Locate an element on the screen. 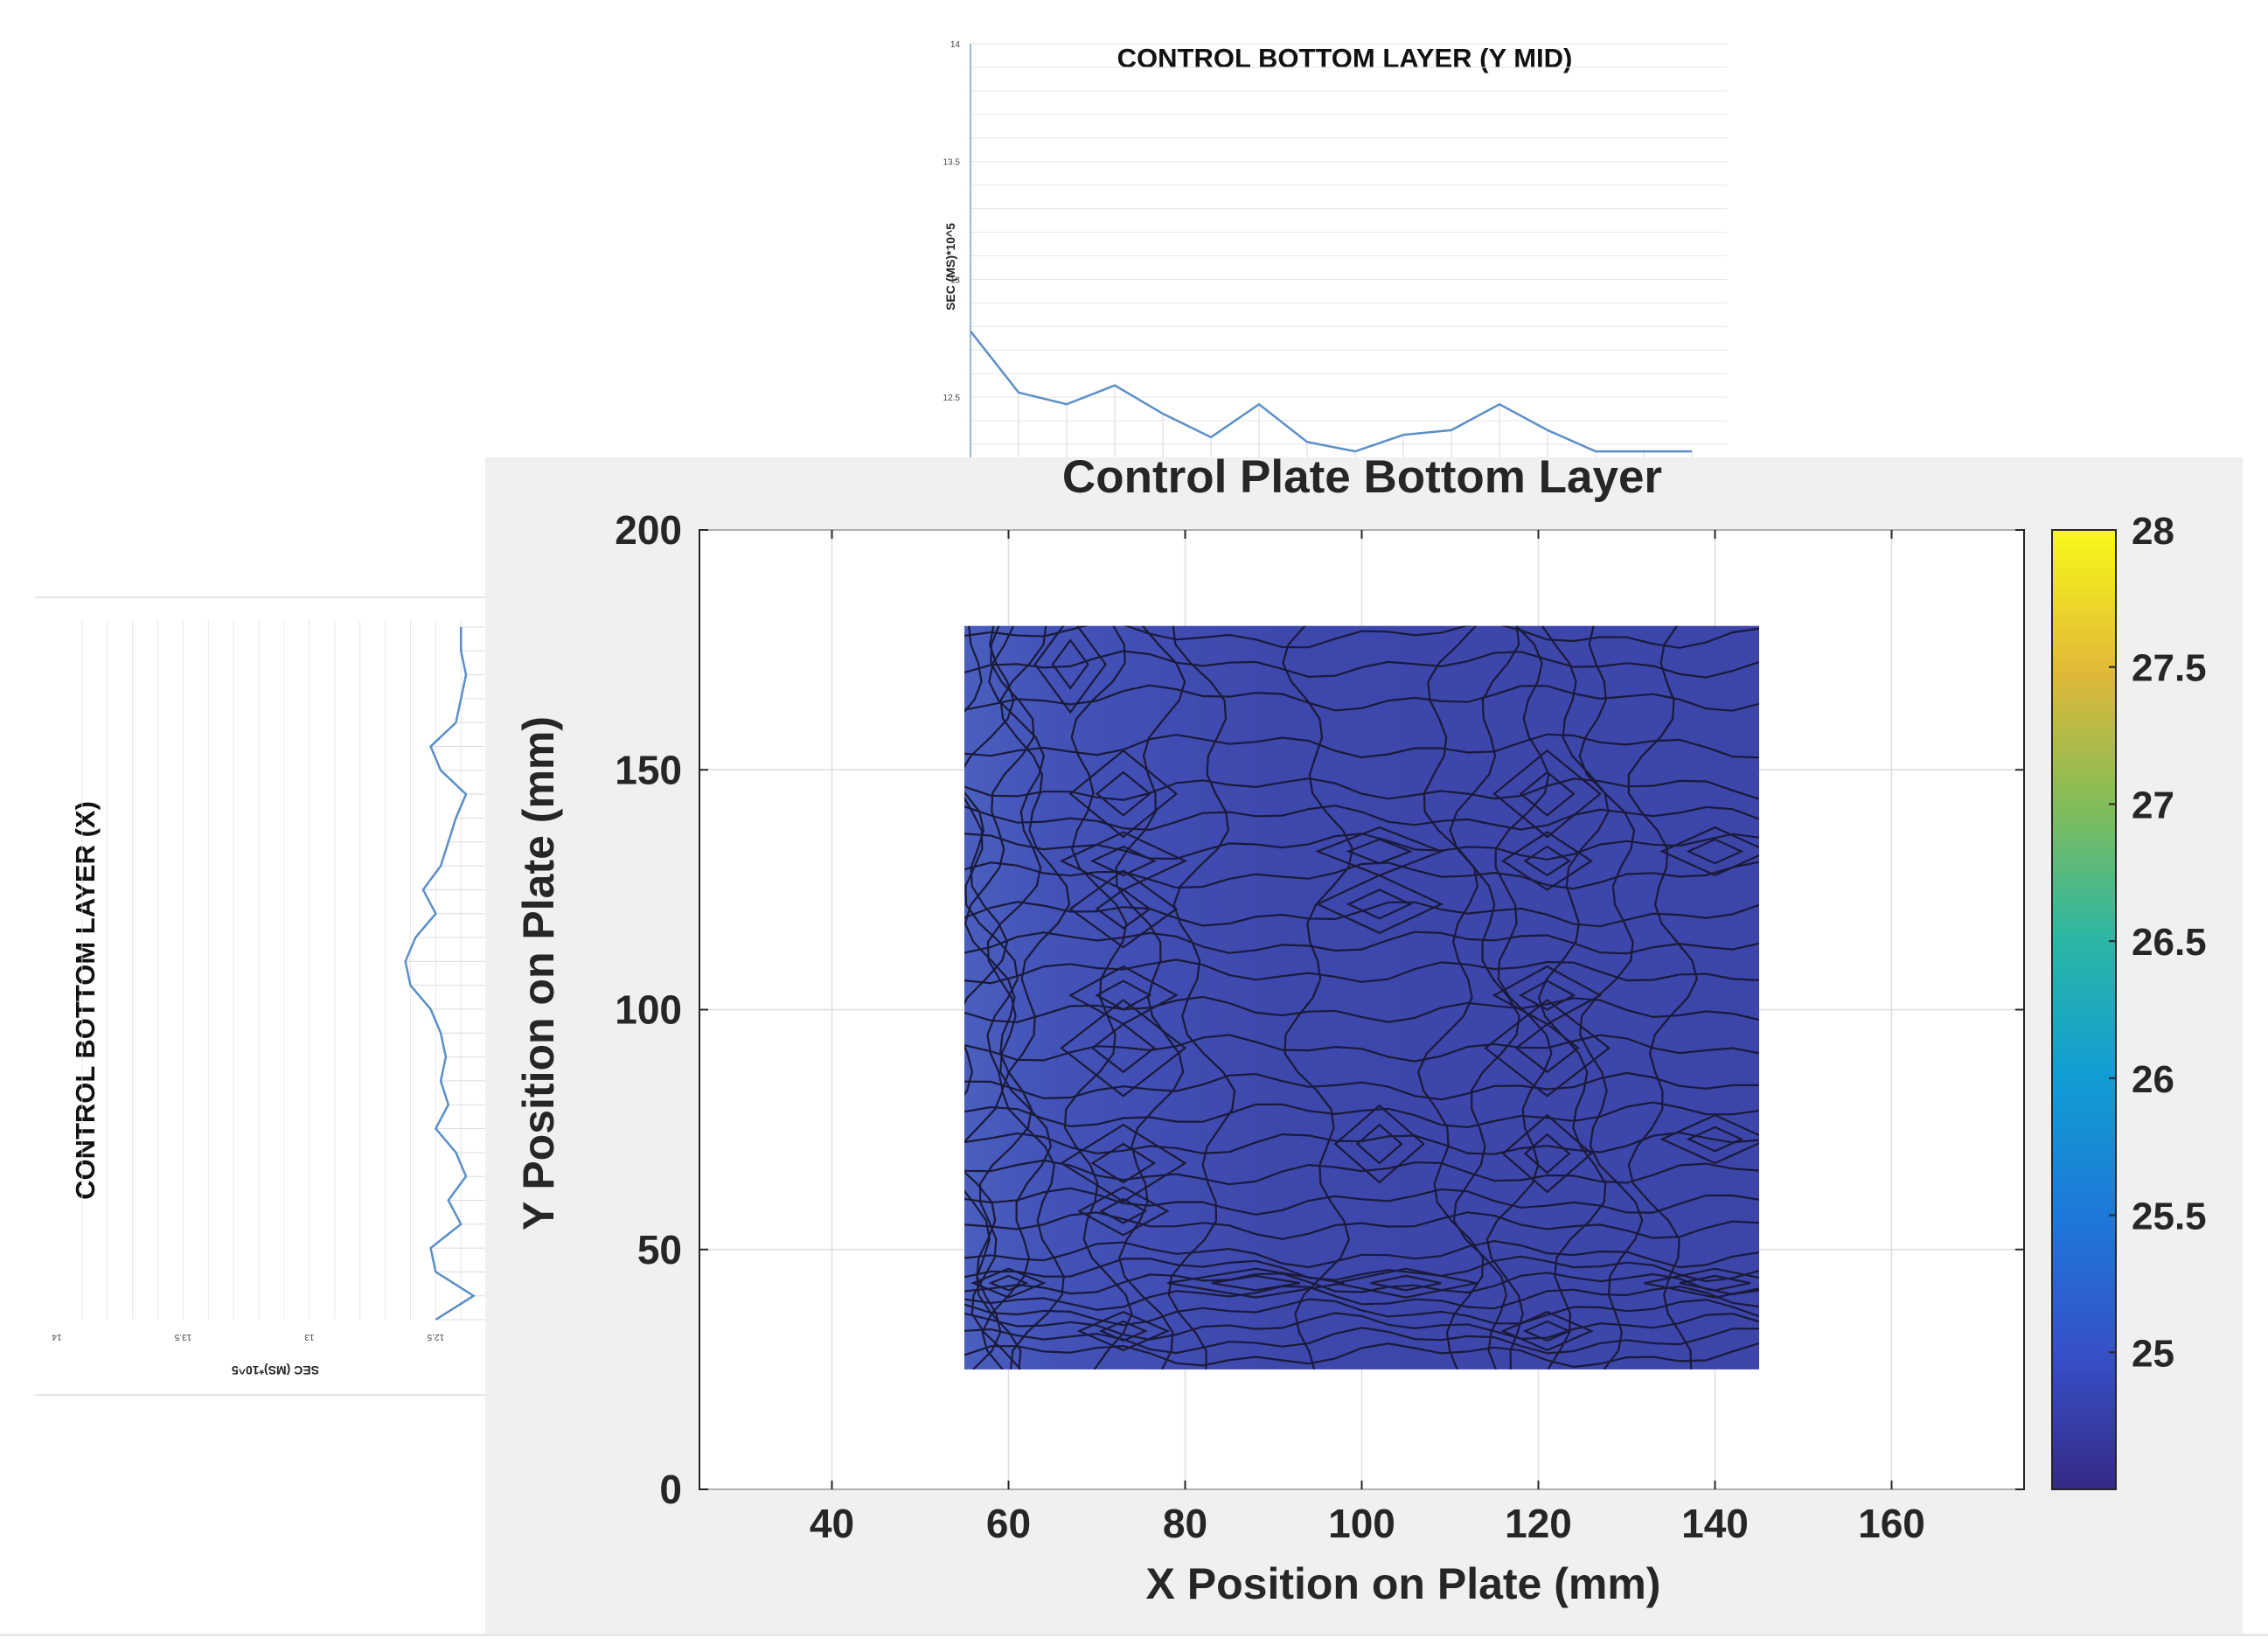  y-tick-label: 0 is located at coordinates (670, 1489).